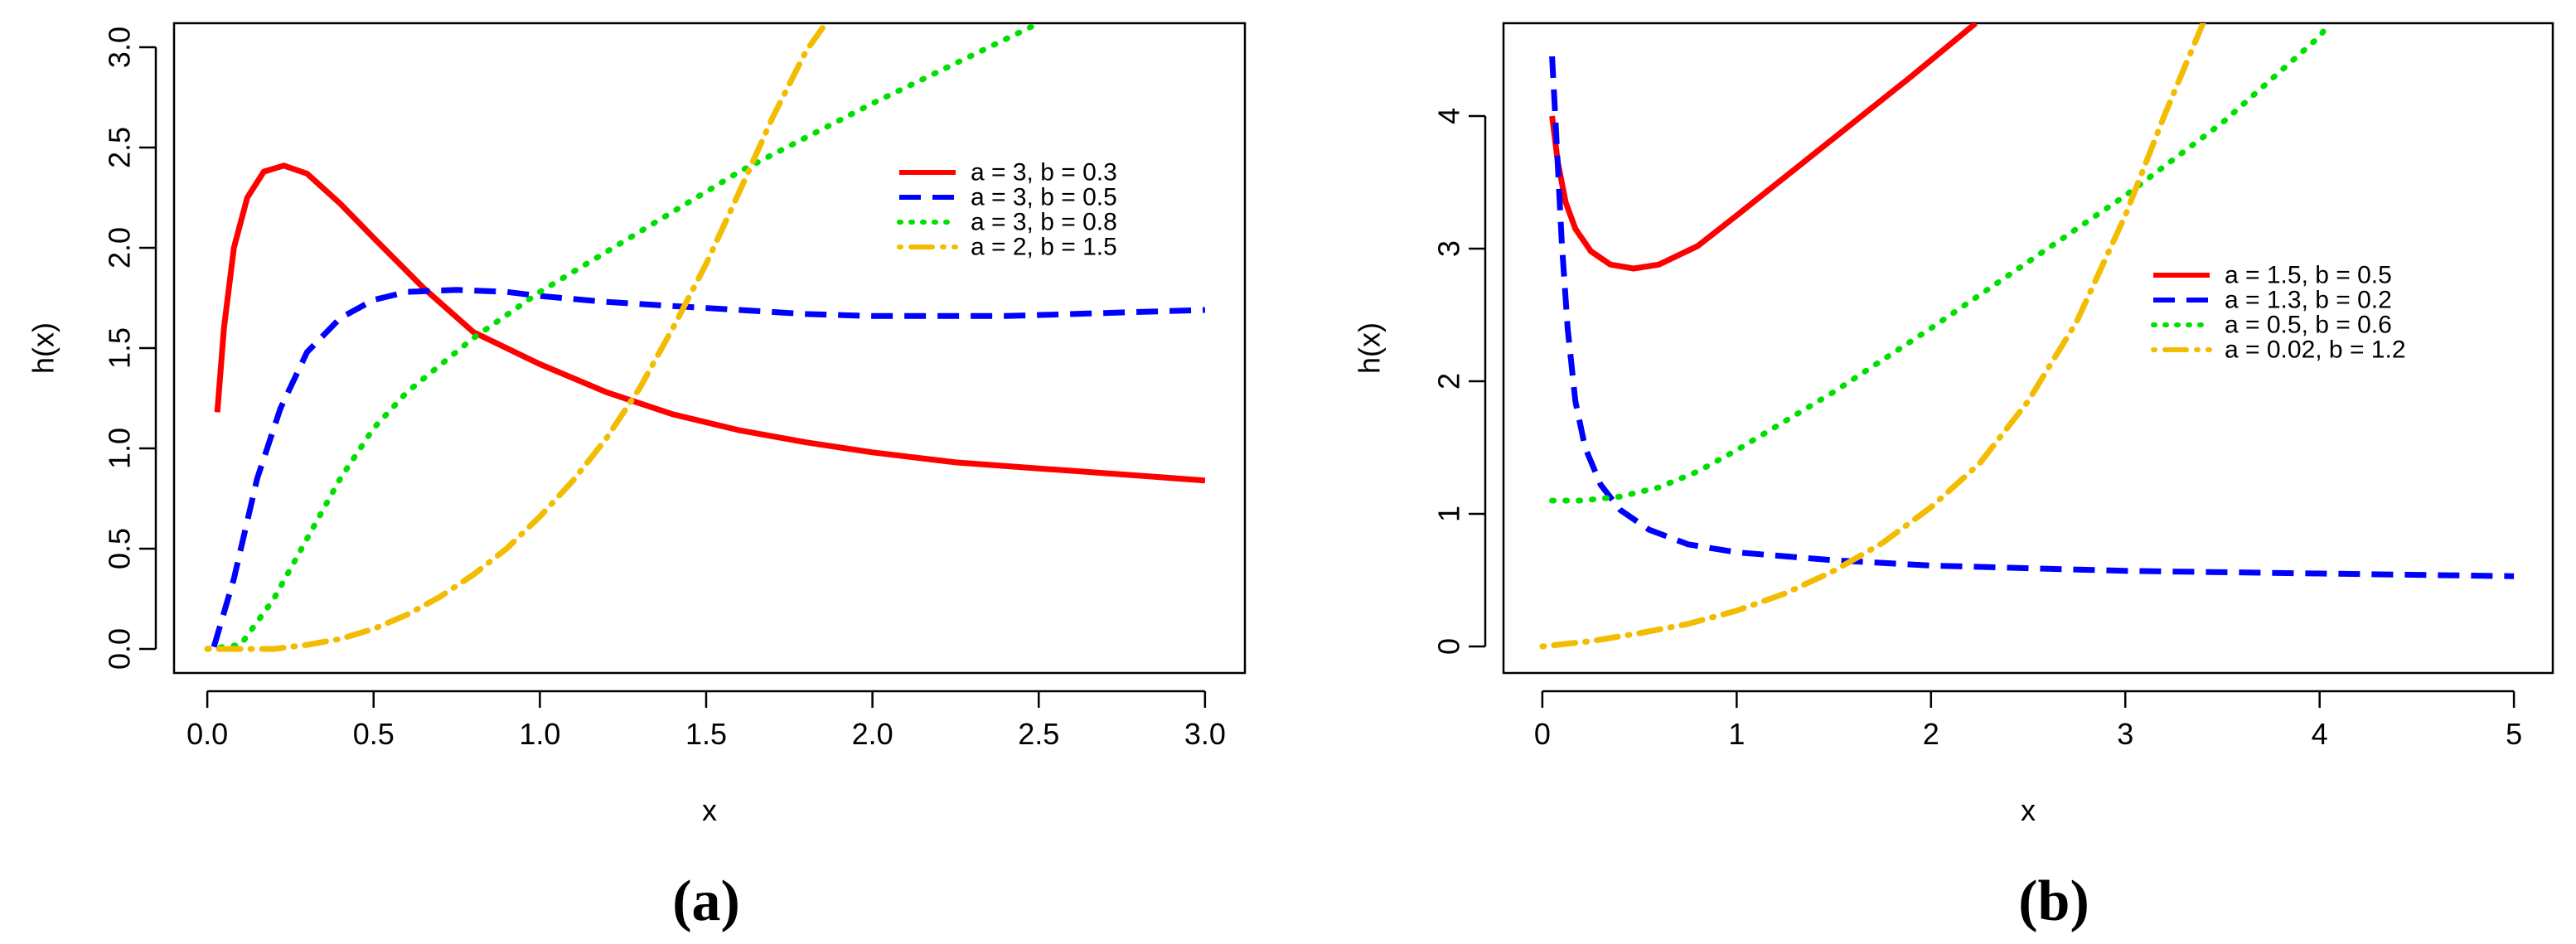 This screenshot has height=944, width=2576. I want to click on panel-label: (a), so click(706, 901).